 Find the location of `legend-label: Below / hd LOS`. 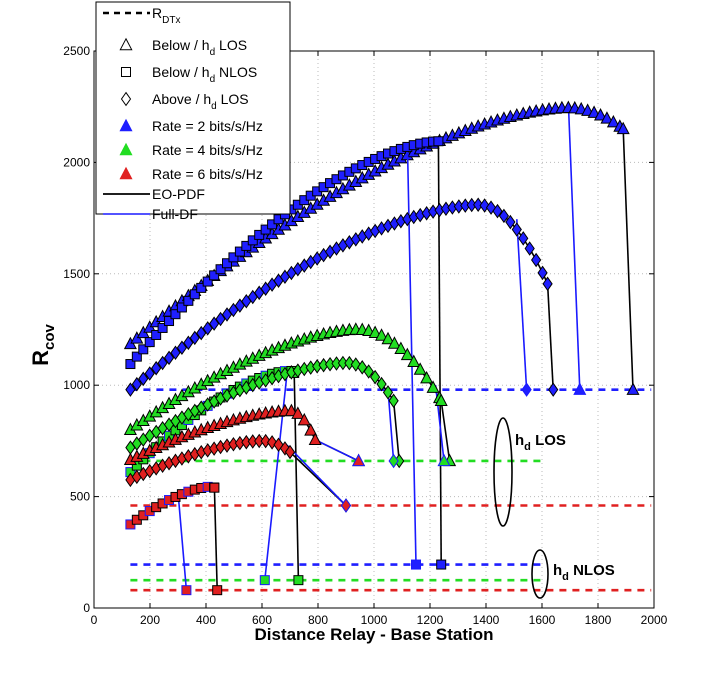

legend-label: Below / hd LOS is located at coordinates (199, 47).